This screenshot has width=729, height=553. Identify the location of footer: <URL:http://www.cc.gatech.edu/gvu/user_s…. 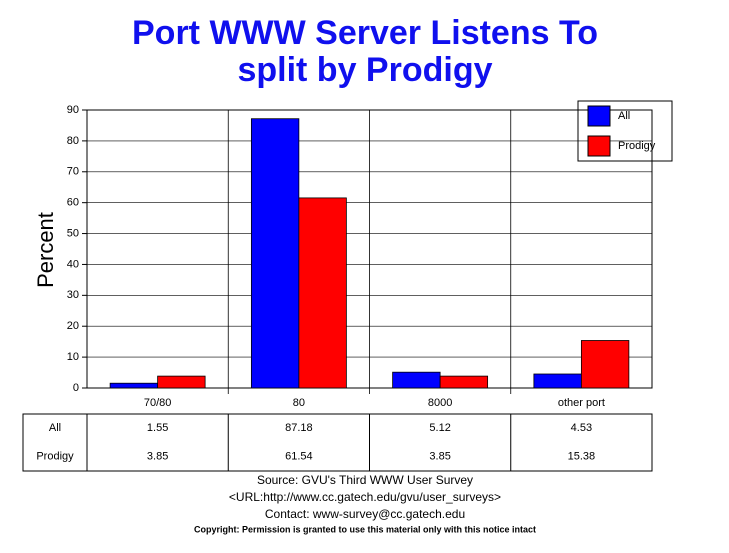
(365, 497).